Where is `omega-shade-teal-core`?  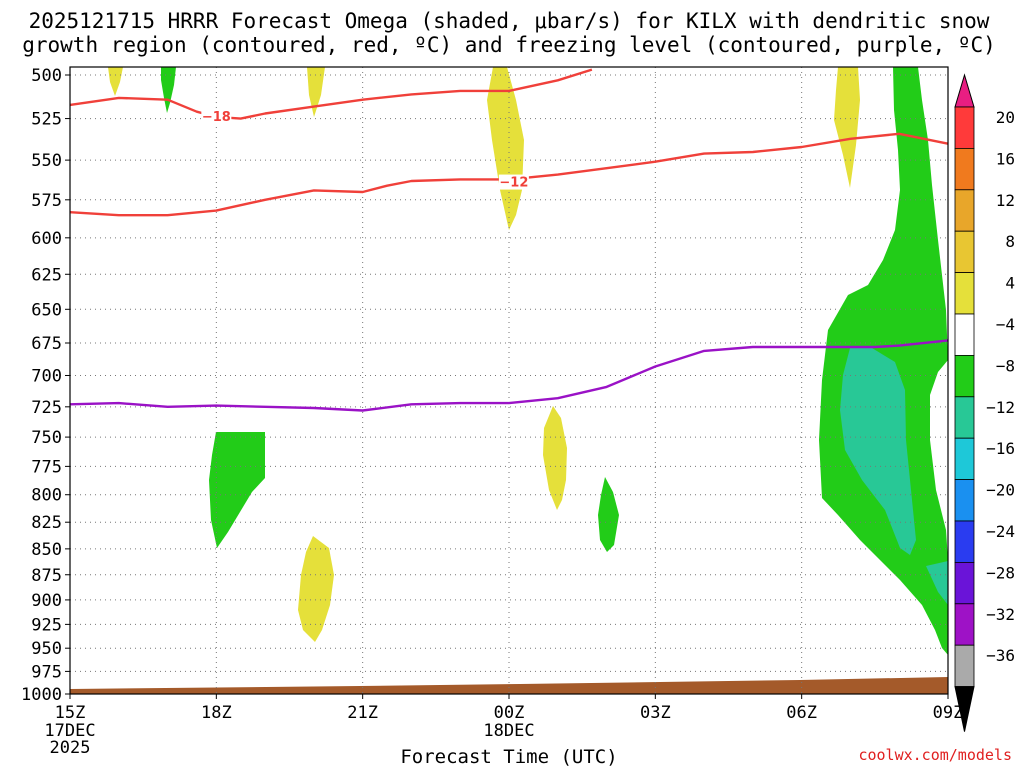 omega-shade-teal-core is located at coordinates (878, 451).